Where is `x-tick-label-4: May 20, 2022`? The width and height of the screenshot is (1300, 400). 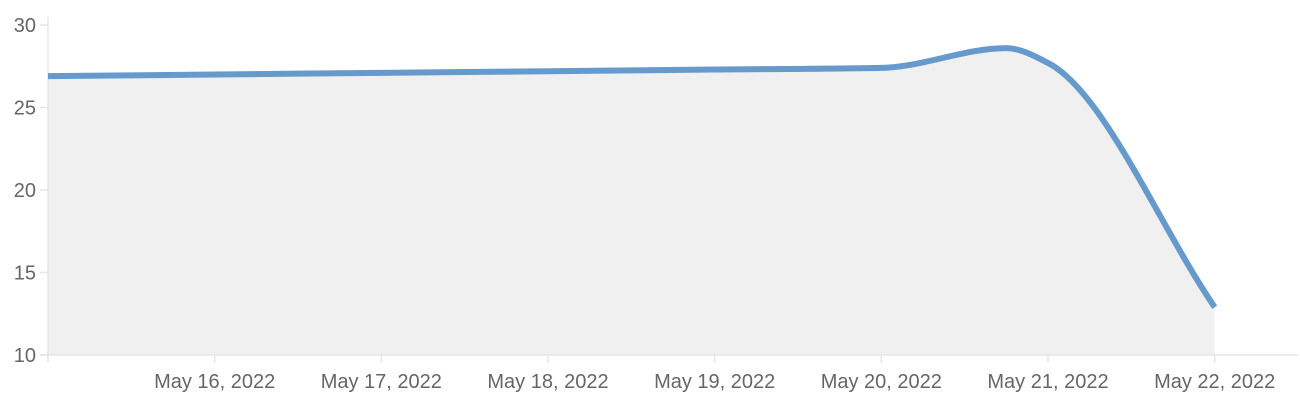 x-tick-label-4: May 20, 2022 is located at coordinates (881, 382).